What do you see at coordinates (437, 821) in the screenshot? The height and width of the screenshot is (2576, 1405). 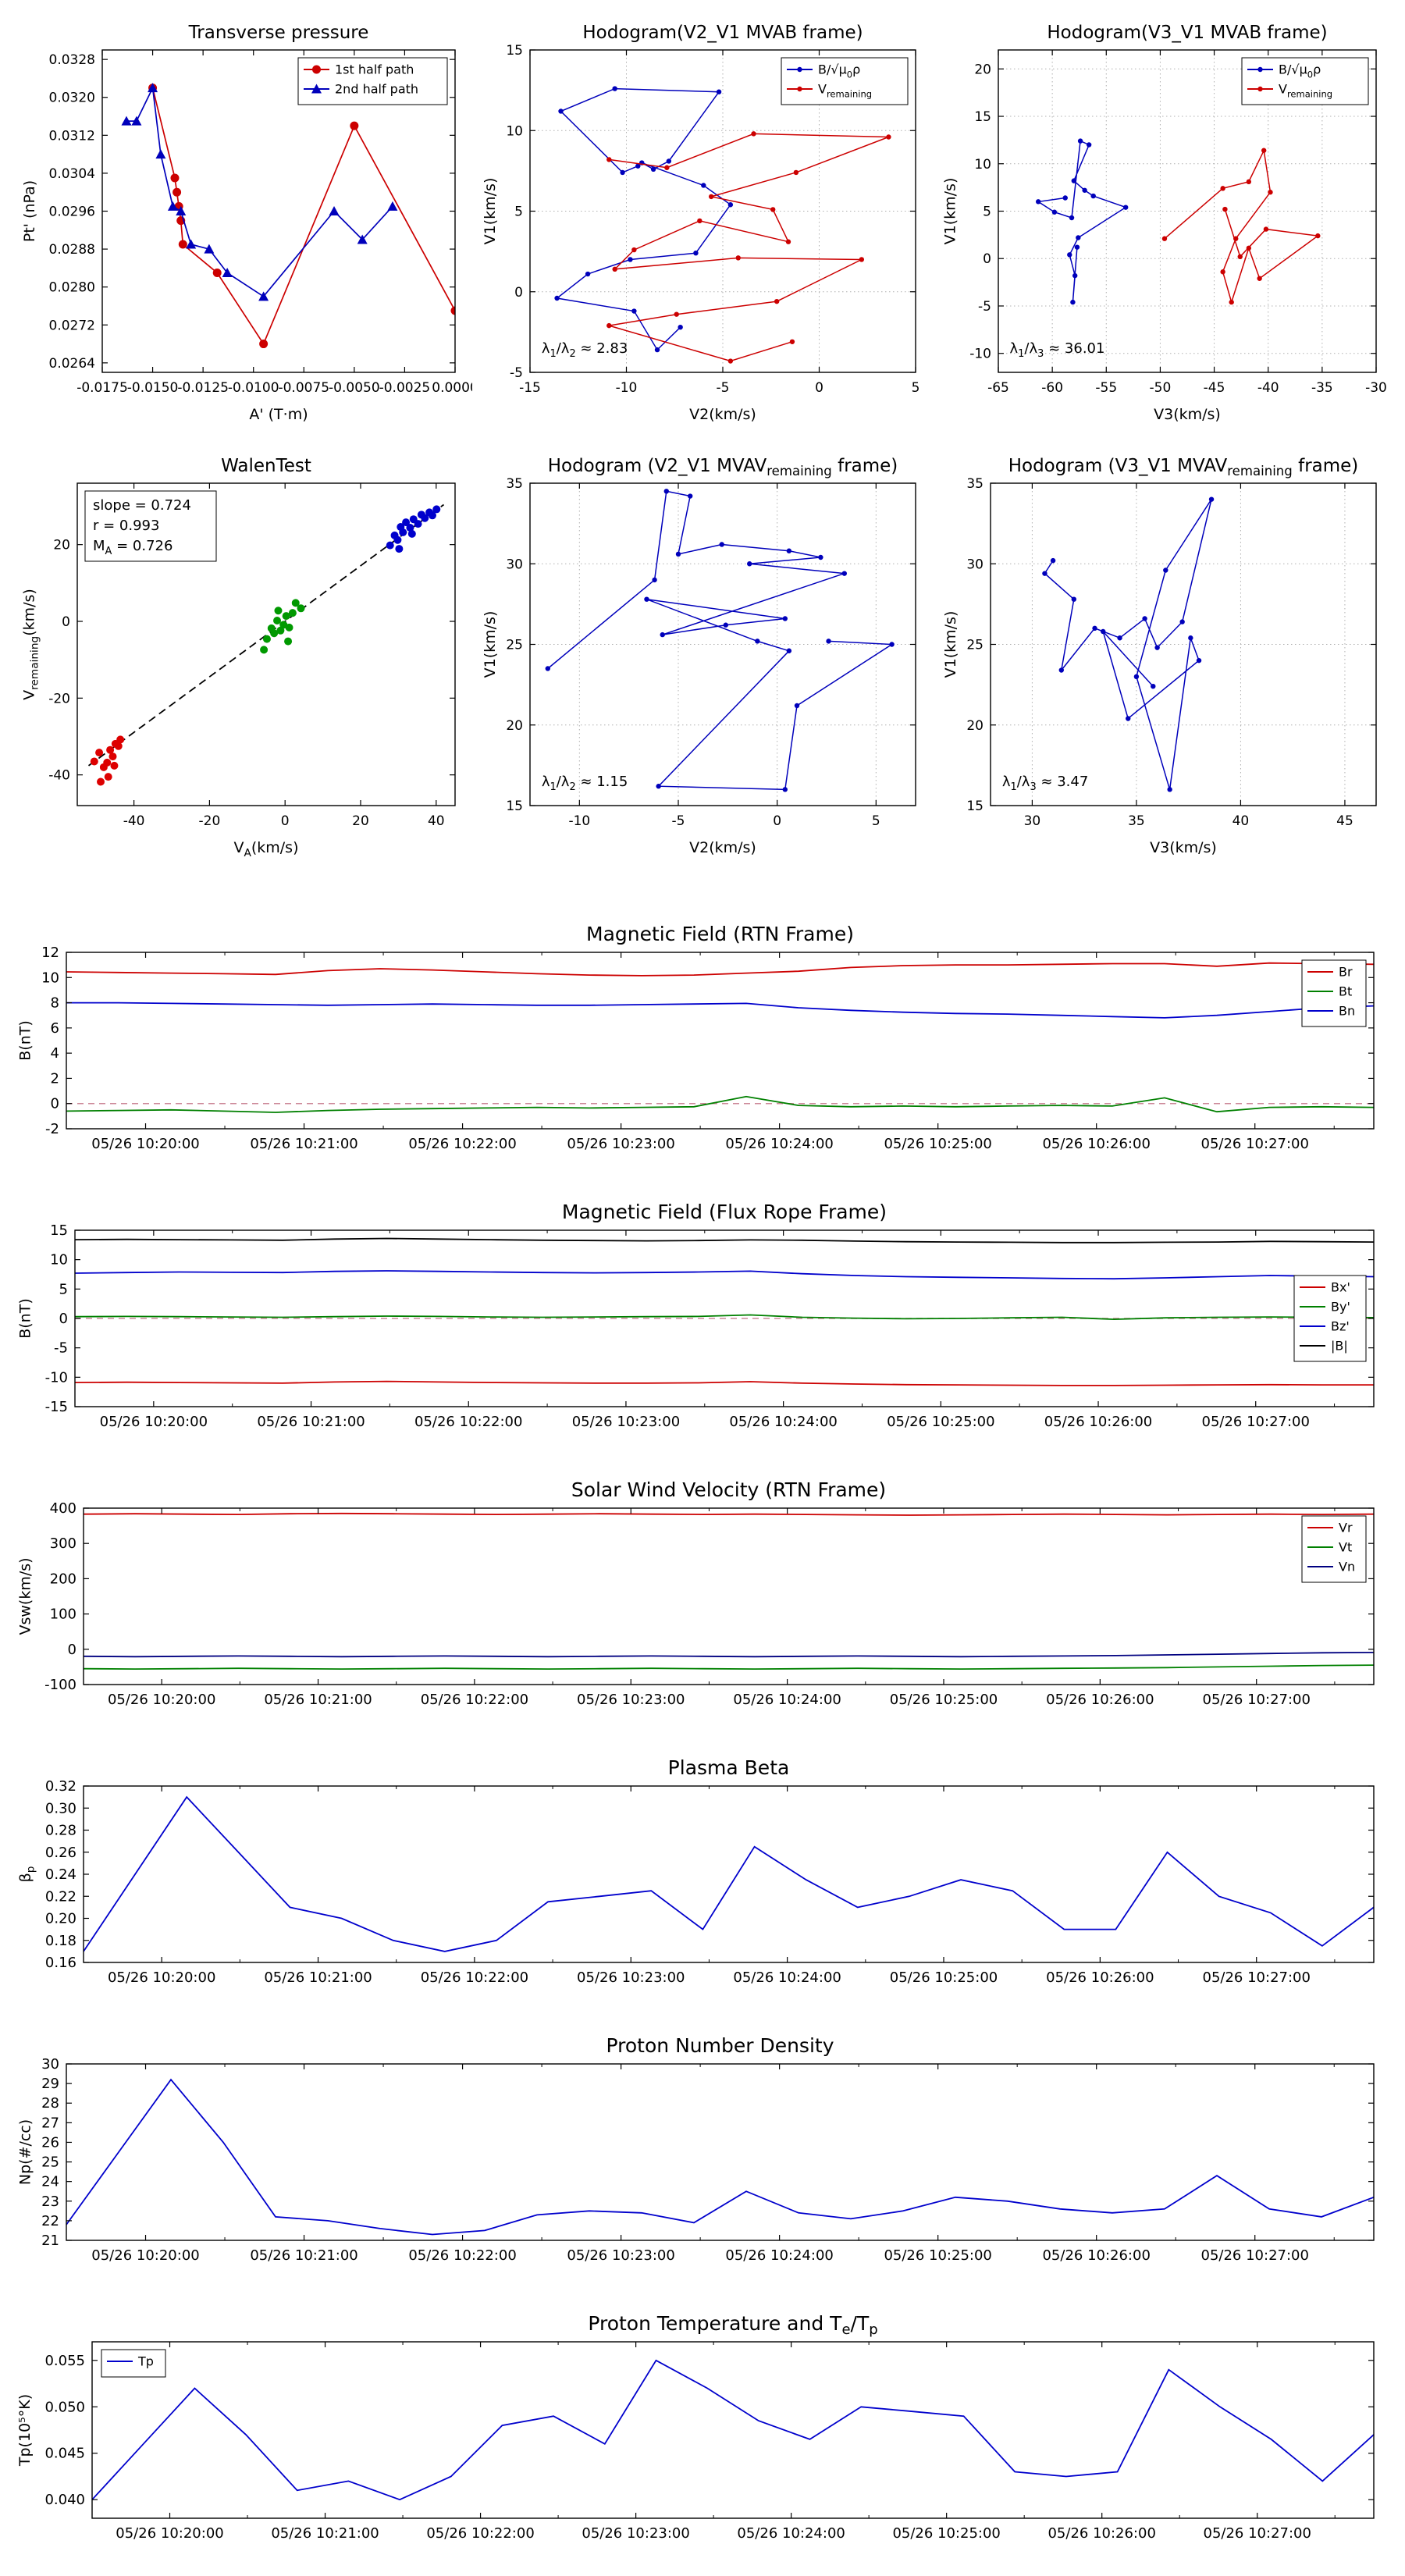 I see `x-tick-label: 40` at bounding box center [437, 821].